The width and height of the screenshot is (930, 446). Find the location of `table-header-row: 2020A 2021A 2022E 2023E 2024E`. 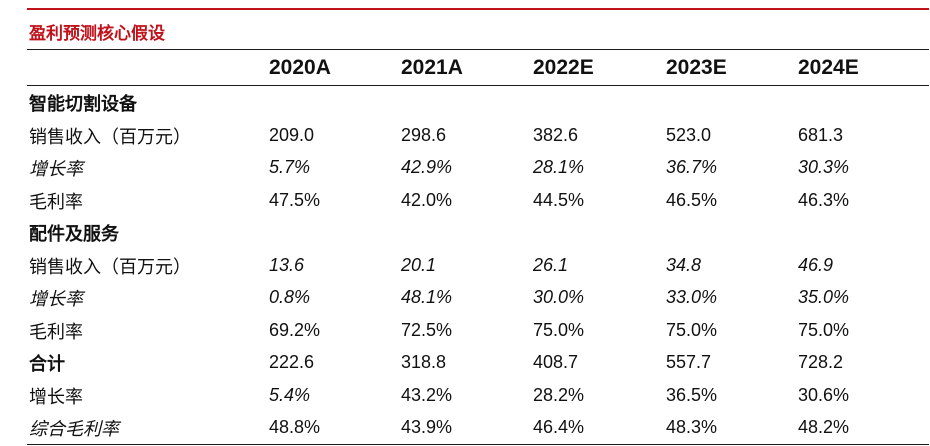

table-header-row: 2020A 2021A 2022E 2023E 2024E is located at coordinates (465, 68).